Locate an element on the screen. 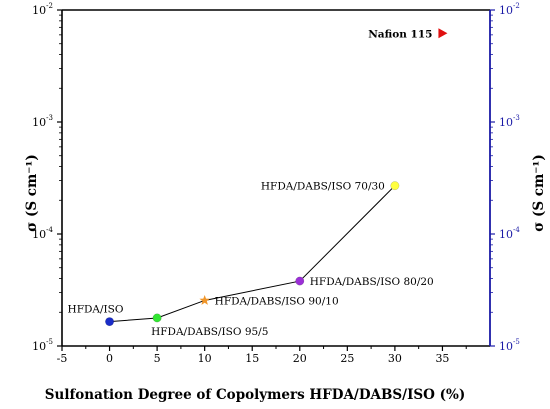 Image resolution: width=550 pixels, height=409 pixels. y-axis-right-ticks: 10⁻⁵ 10⁻⁴ 10⁻³ 10⁻² is located at coordinates (505, 177).